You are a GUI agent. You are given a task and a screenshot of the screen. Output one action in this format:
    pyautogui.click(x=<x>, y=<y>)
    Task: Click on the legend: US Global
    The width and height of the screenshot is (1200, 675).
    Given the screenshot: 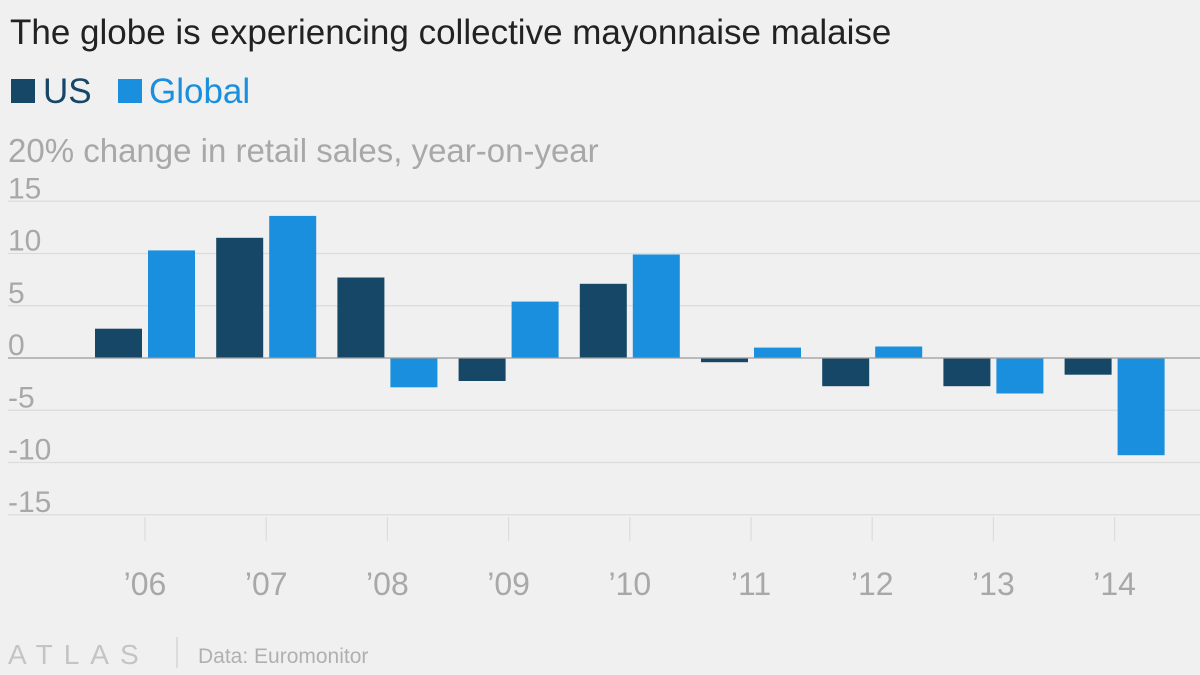 What is the action you would take?
    pyautogui.click(x=130, y=91)
    